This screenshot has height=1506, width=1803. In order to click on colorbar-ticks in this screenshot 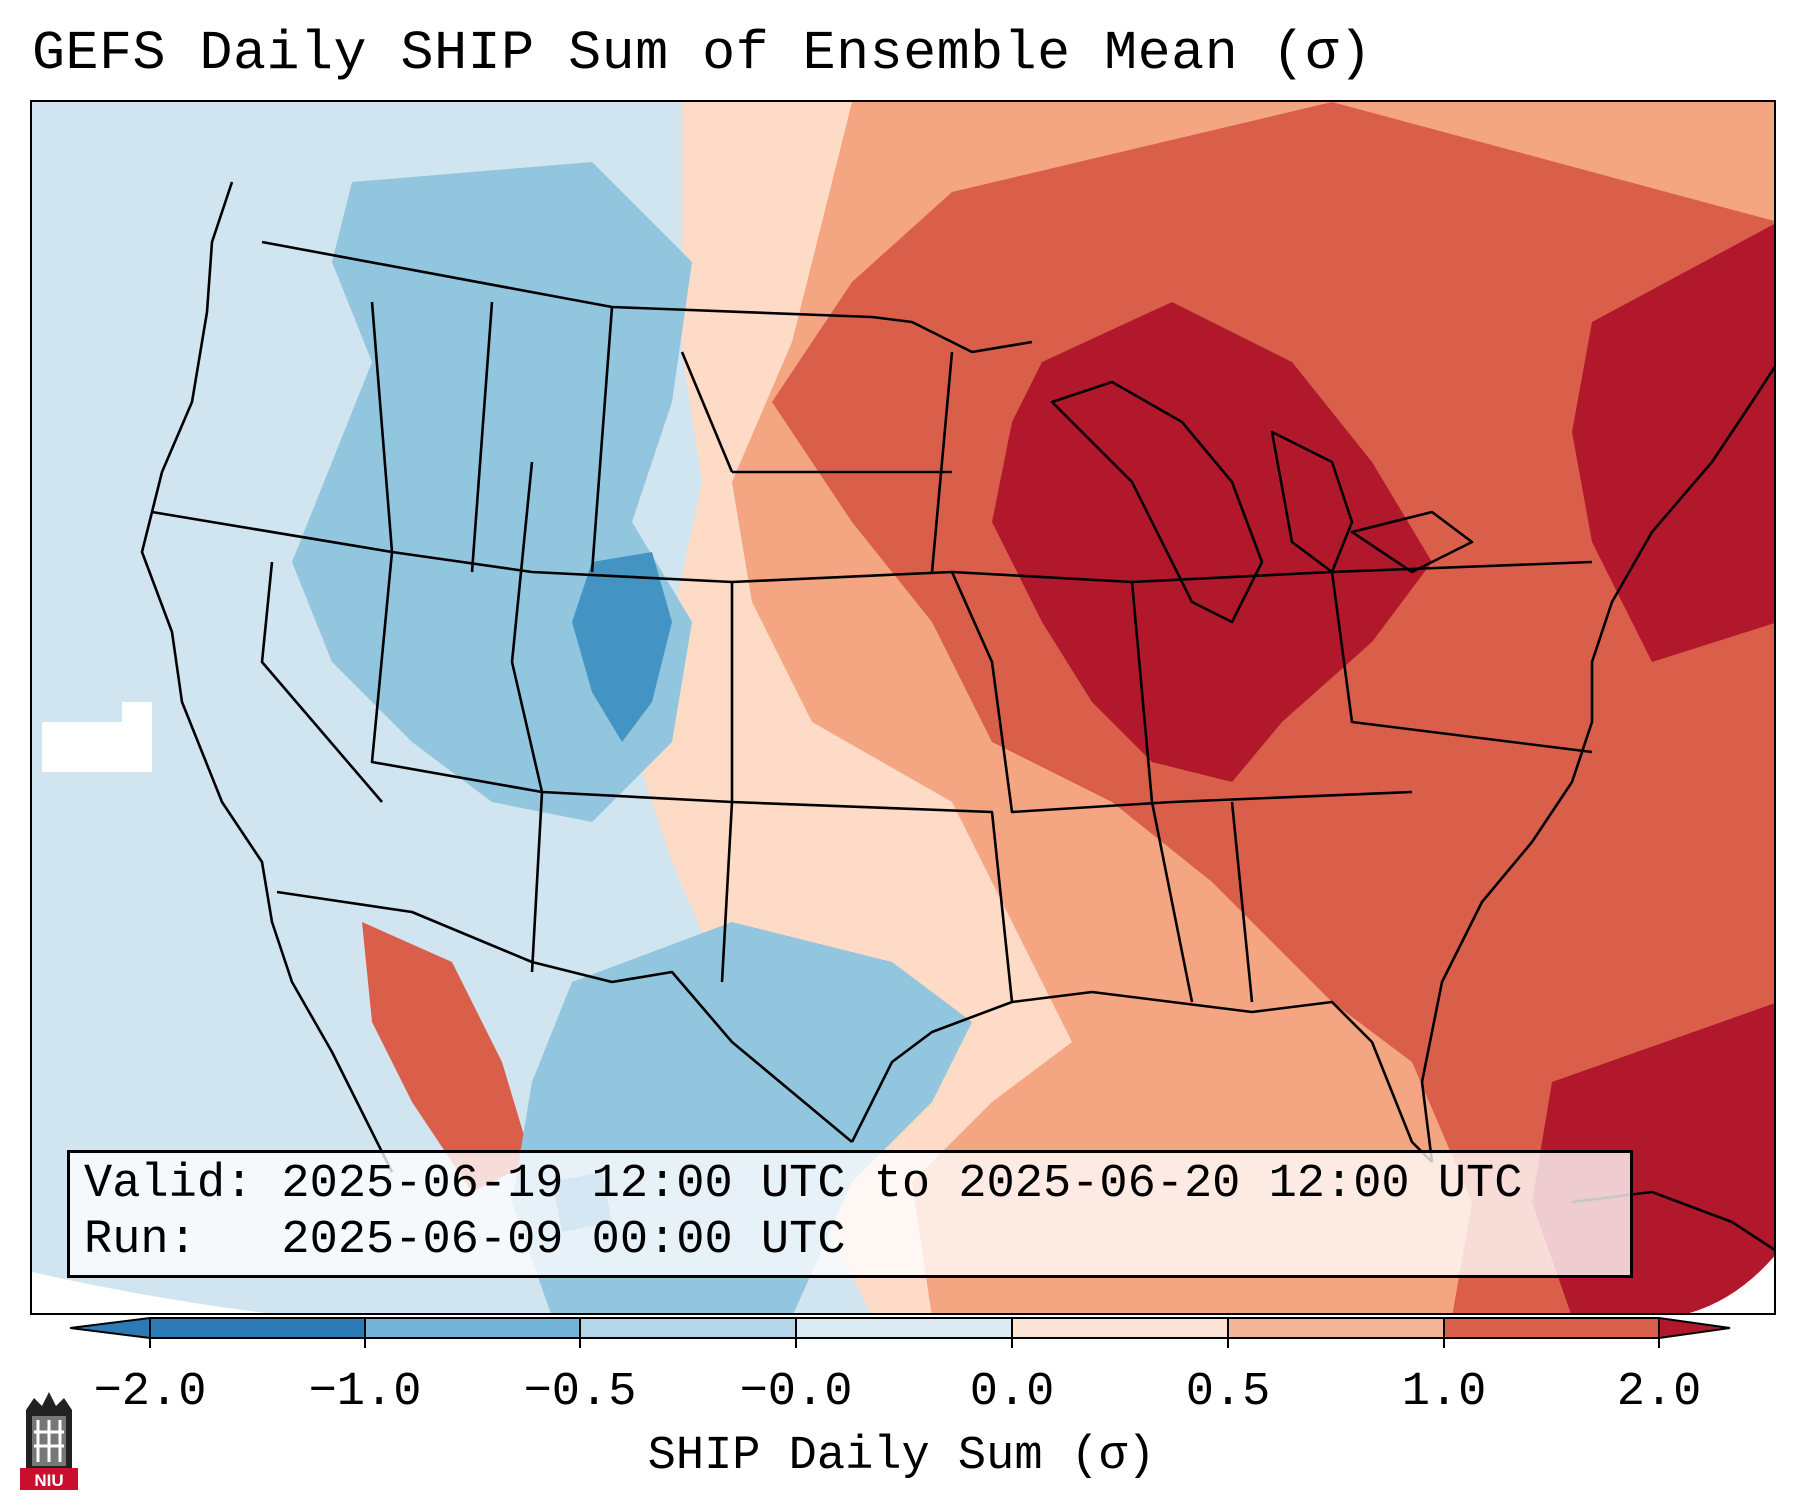, I will do `click(904, 1333)`.